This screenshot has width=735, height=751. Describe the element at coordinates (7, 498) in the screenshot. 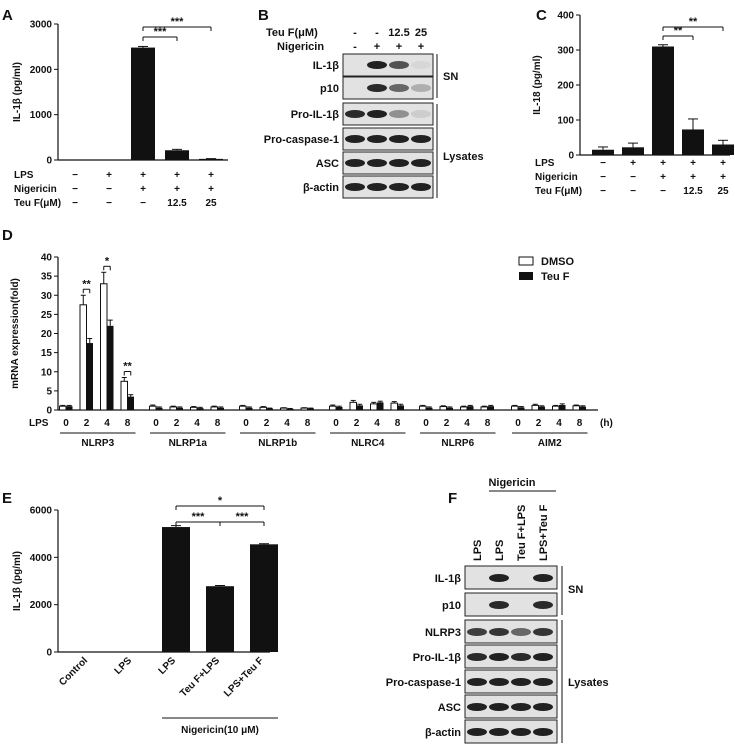

I see `panel-label-e: E` at that location.